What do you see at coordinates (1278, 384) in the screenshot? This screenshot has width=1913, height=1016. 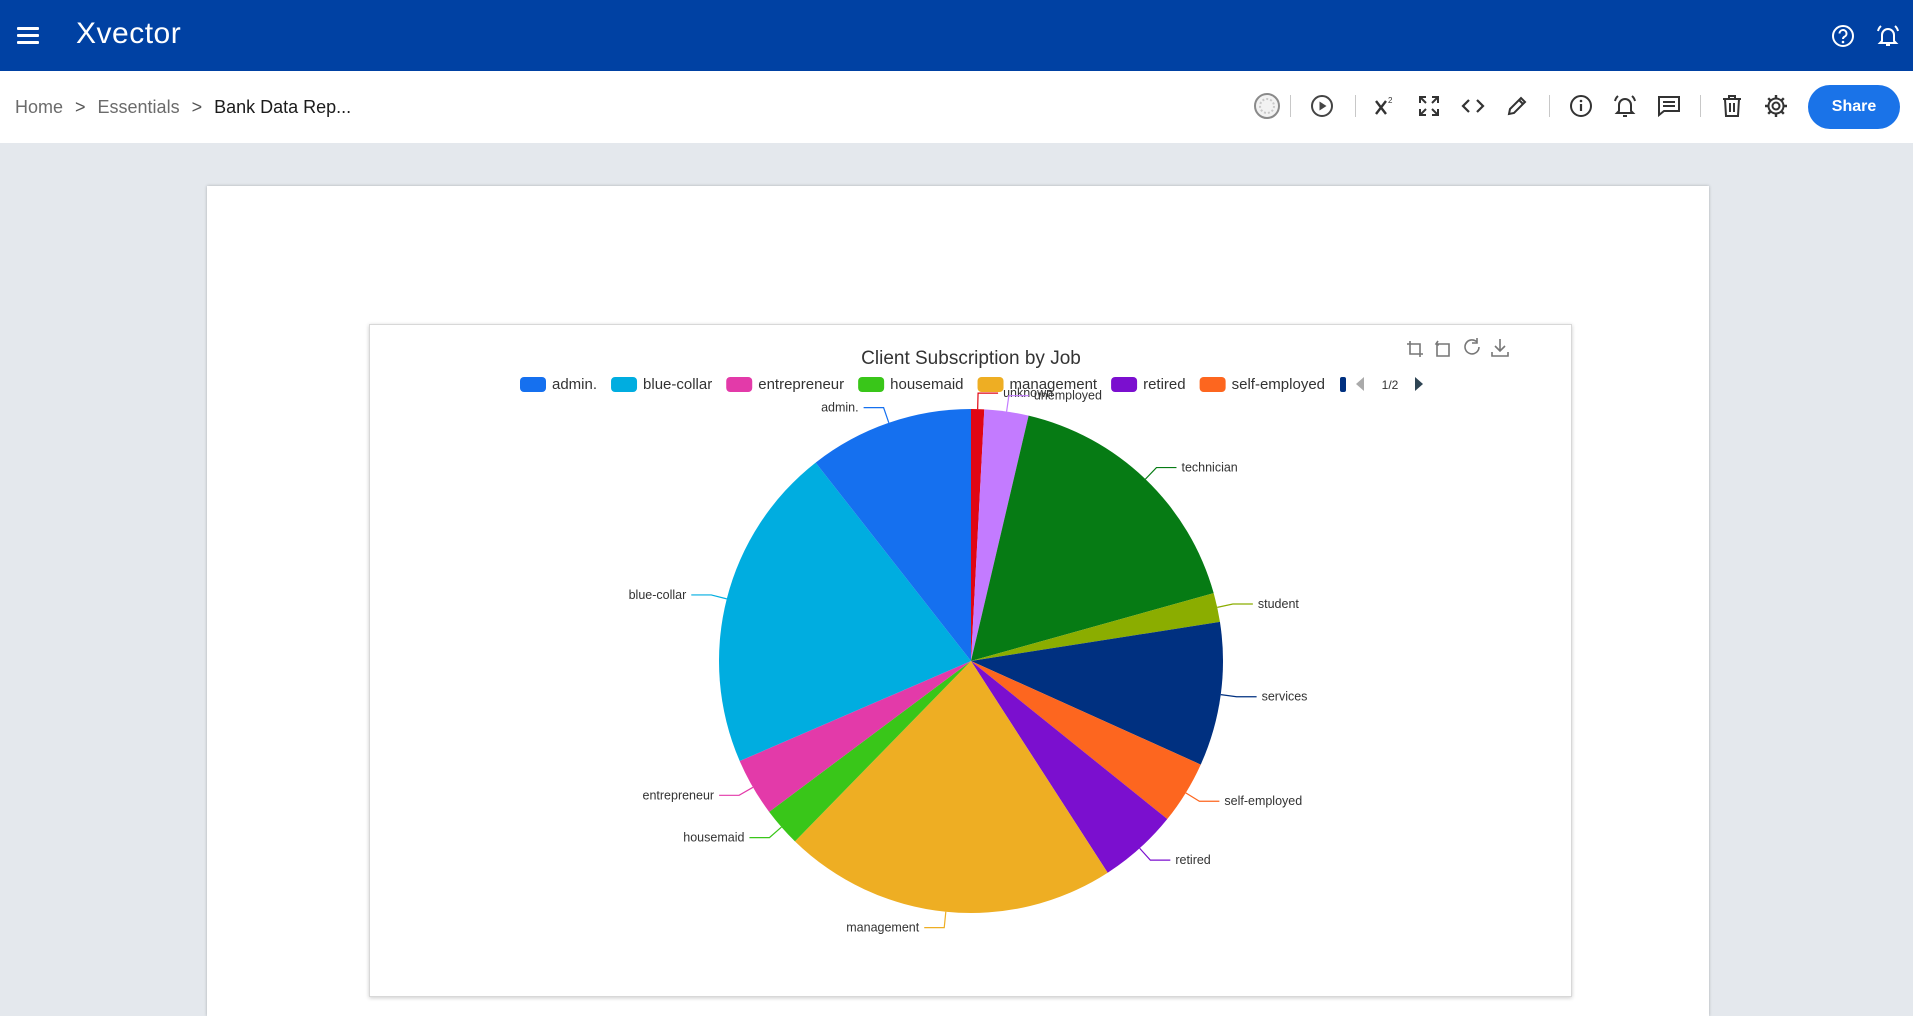 I see `legend-label: self-employed` at bounding box center [1278, 384].